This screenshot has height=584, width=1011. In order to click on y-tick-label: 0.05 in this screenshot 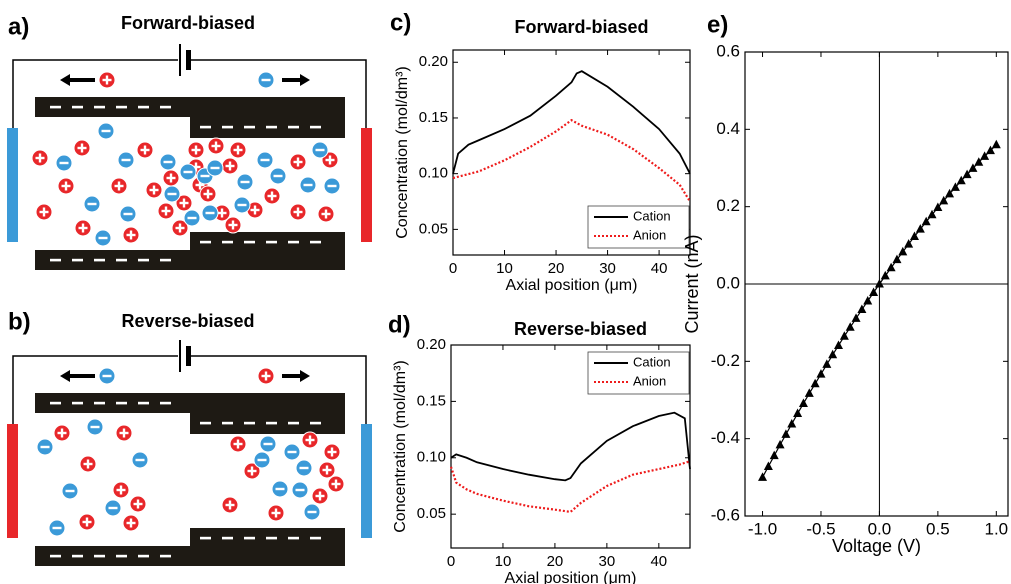, I will do `click(431, 513)`.